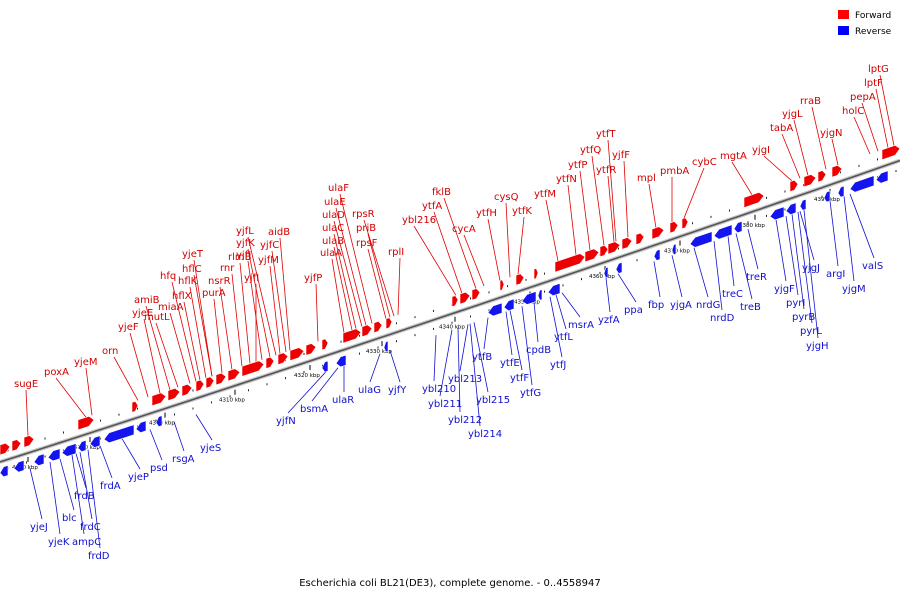  What do you see at coordinates (396, 252) in the screenshot?
I see `gene-label-rplI: rplI` at bounding box center [396, 252].